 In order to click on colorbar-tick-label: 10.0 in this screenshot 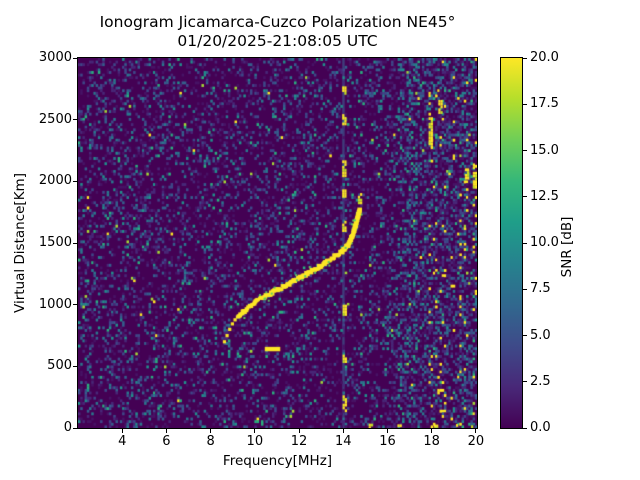, I will do `click(544, 242)`.